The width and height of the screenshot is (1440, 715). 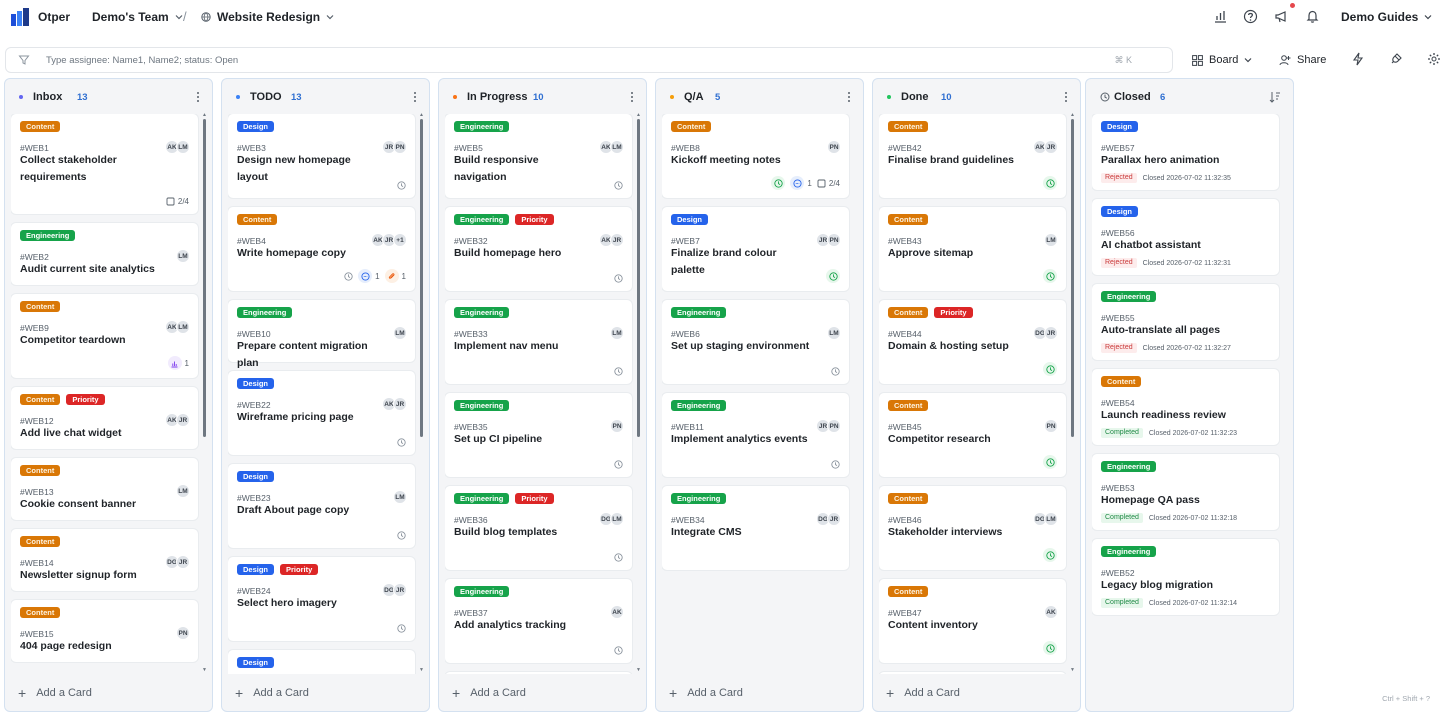 I want to click on task-card: Design #WEB23 Draft About page copy LM, so click(x=321, y=506).